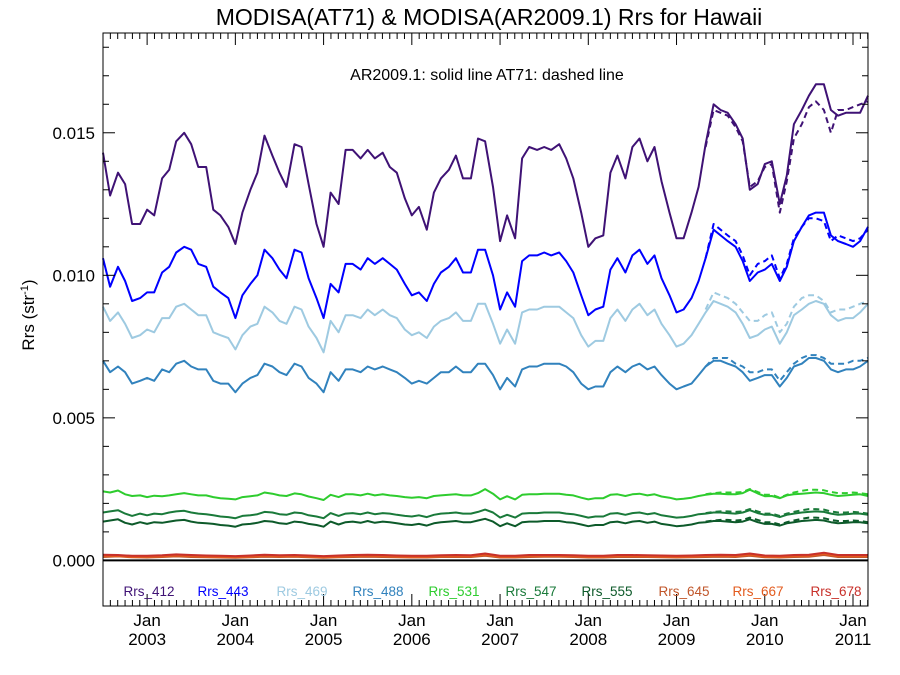  What do you see at coordinates (222, 591) in the screenshot?
I see `legend-item-rrs_443: Rrs_443` at bounding box center [222, 591].